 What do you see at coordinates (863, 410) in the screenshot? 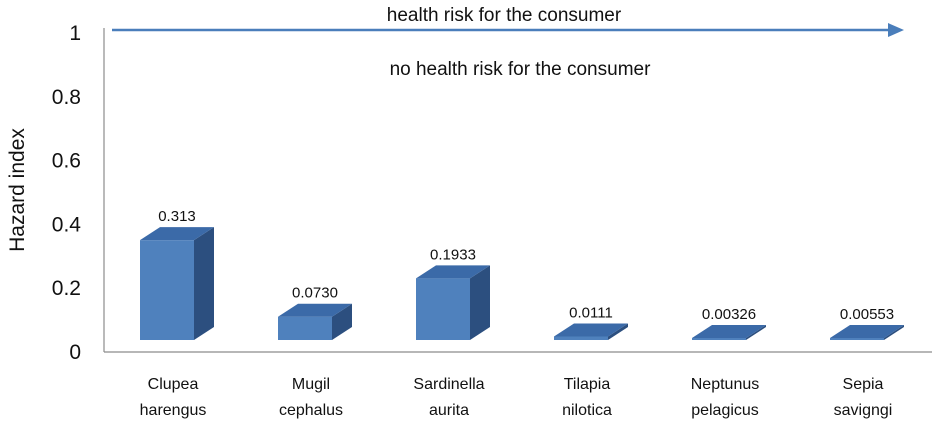
I see `x-tick-label: savigngi` at bounding box center [863, 410].